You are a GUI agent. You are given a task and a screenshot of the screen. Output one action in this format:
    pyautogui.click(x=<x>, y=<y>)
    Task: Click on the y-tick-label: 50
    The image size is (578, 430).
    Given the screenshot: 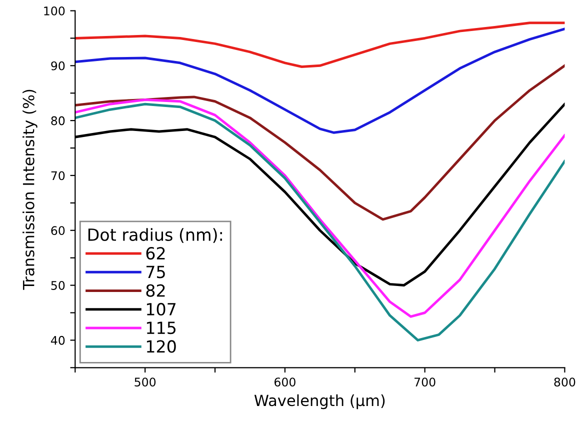 What is the action you would take?
    pyautogui.click(x=58, y=285)
    